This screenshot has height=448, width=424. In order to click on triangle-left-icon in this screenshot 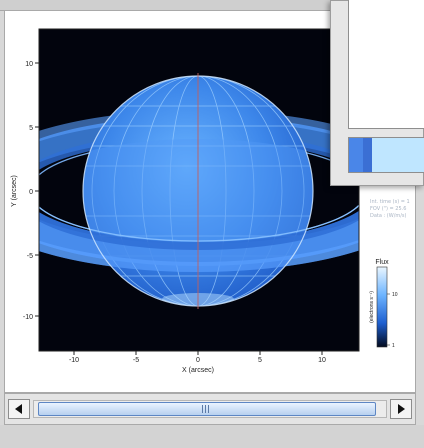, I will do `click(18, 409)`.